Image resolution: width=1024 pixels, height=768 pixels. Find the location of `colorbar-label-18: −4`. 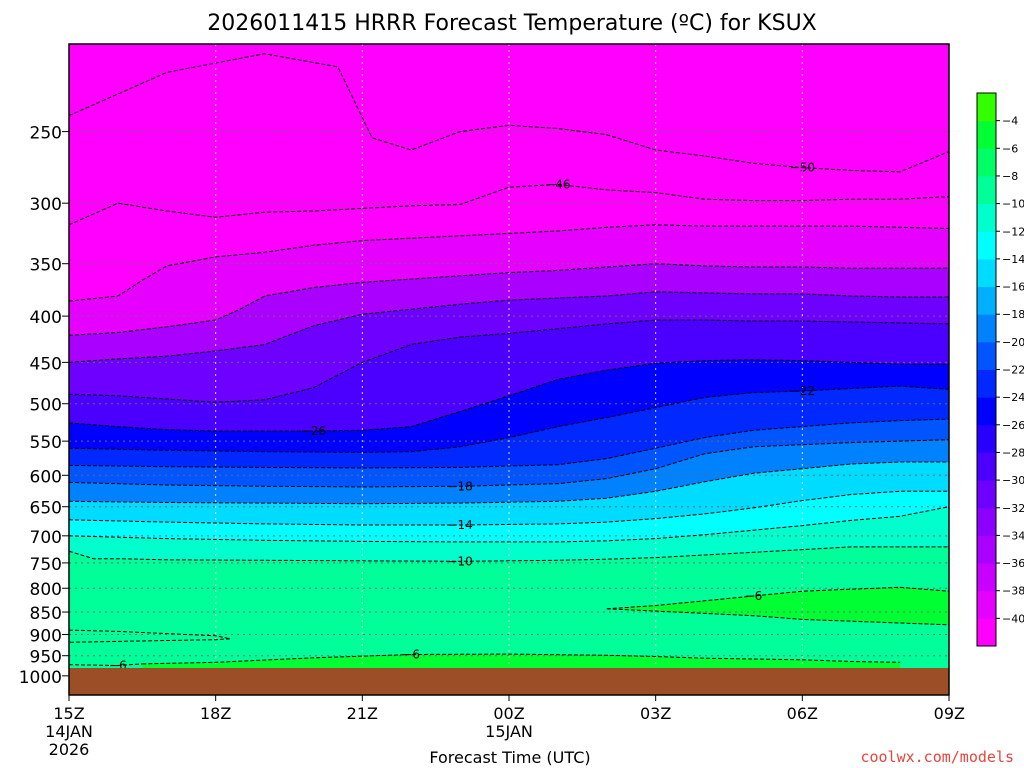

colorbar-label-18: −4 is located at coordinates (1010, 121).